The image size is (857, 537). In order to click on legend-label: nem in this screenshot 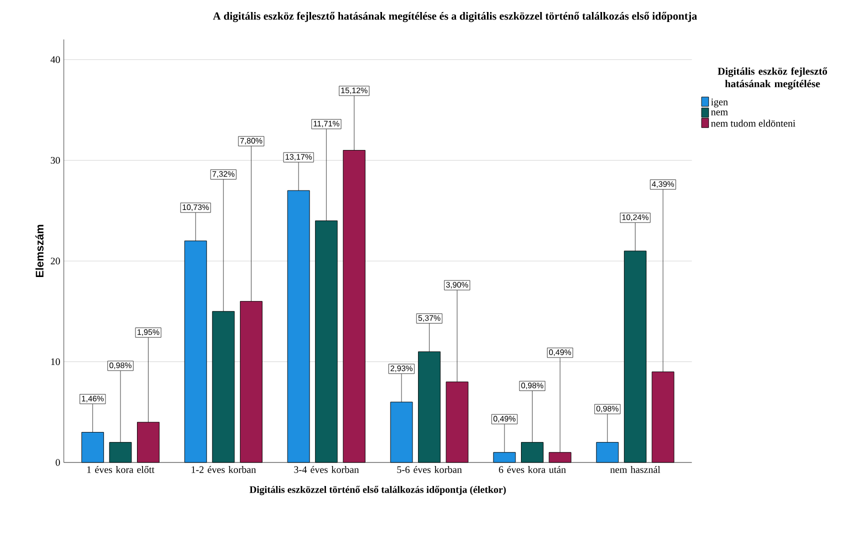, I will do `click(719, 113)`.